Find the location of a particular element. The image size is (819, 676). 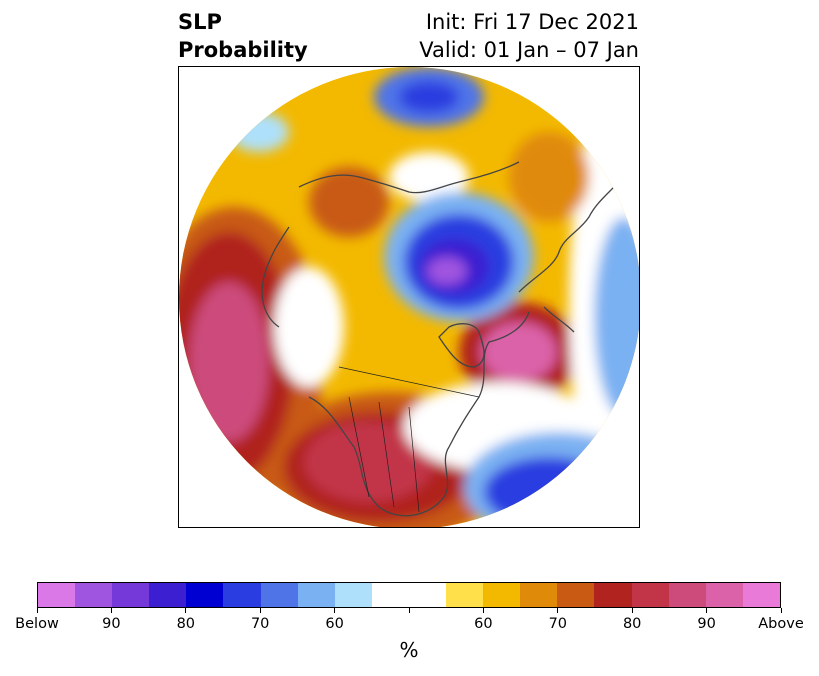

siberia-above is located at coordinates (349, 202).